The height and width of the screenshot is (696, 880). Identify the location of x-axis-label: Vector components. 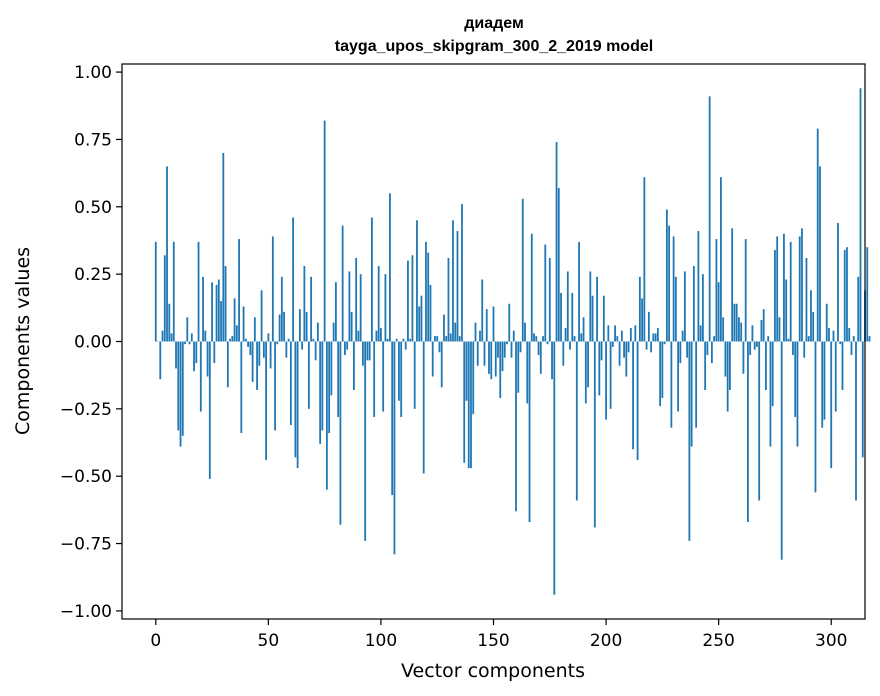
(493, 671).